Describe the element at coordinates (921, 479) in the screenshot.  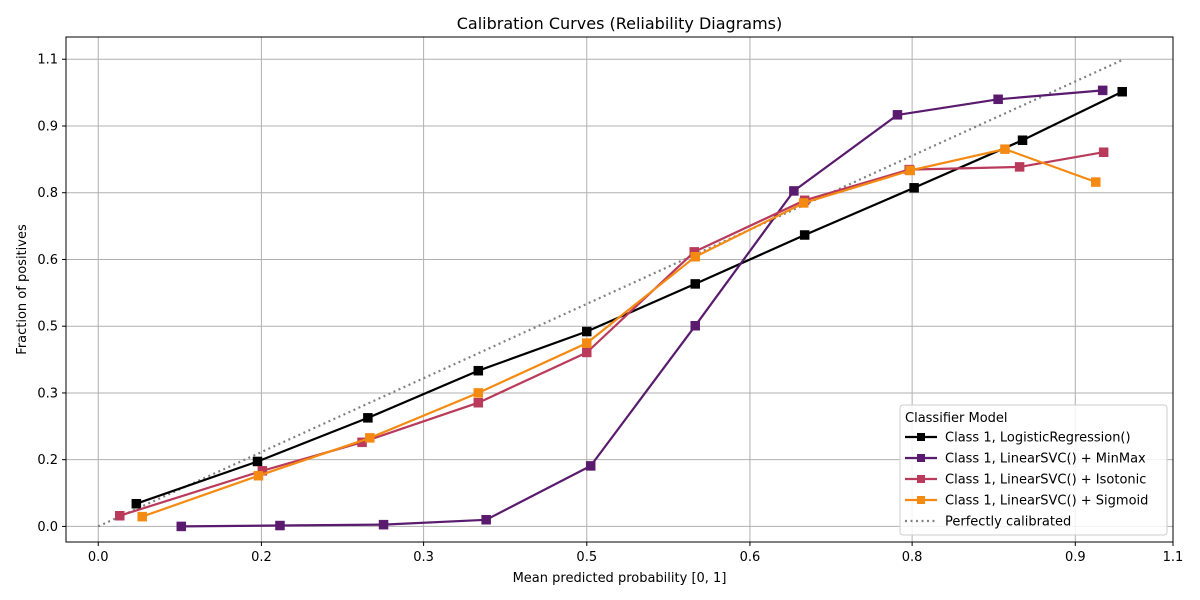
I see `legend-marker-class-1-linearsvc-isotonic` at that location.